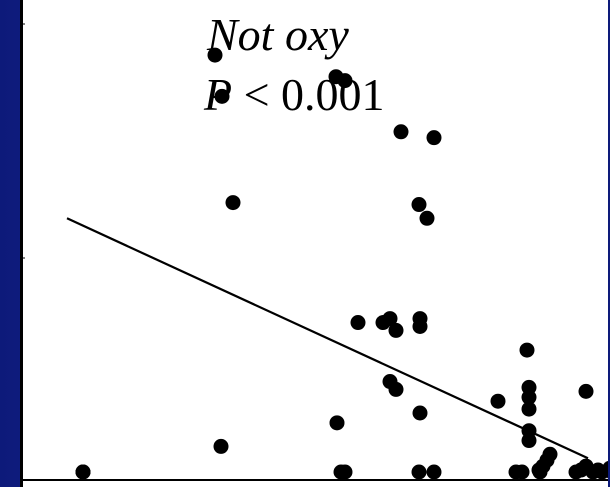 The height and width of the screenshot is (487, 610). What do you see at coordinates (277, 34) in the screenshot?
I see `group-label: Not oxy` at bounding box center [277, 34].